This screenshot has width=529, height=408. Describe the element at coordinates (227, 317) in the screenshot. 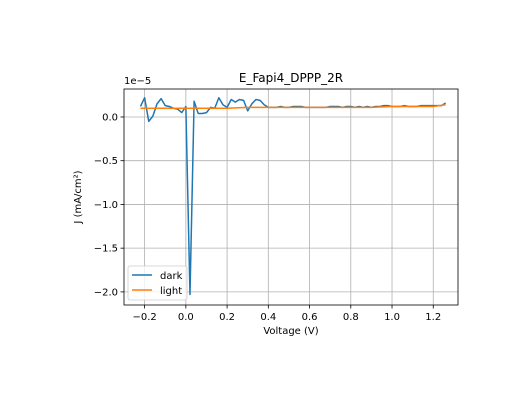

I see `x-tick-label: 0.2` at that location.